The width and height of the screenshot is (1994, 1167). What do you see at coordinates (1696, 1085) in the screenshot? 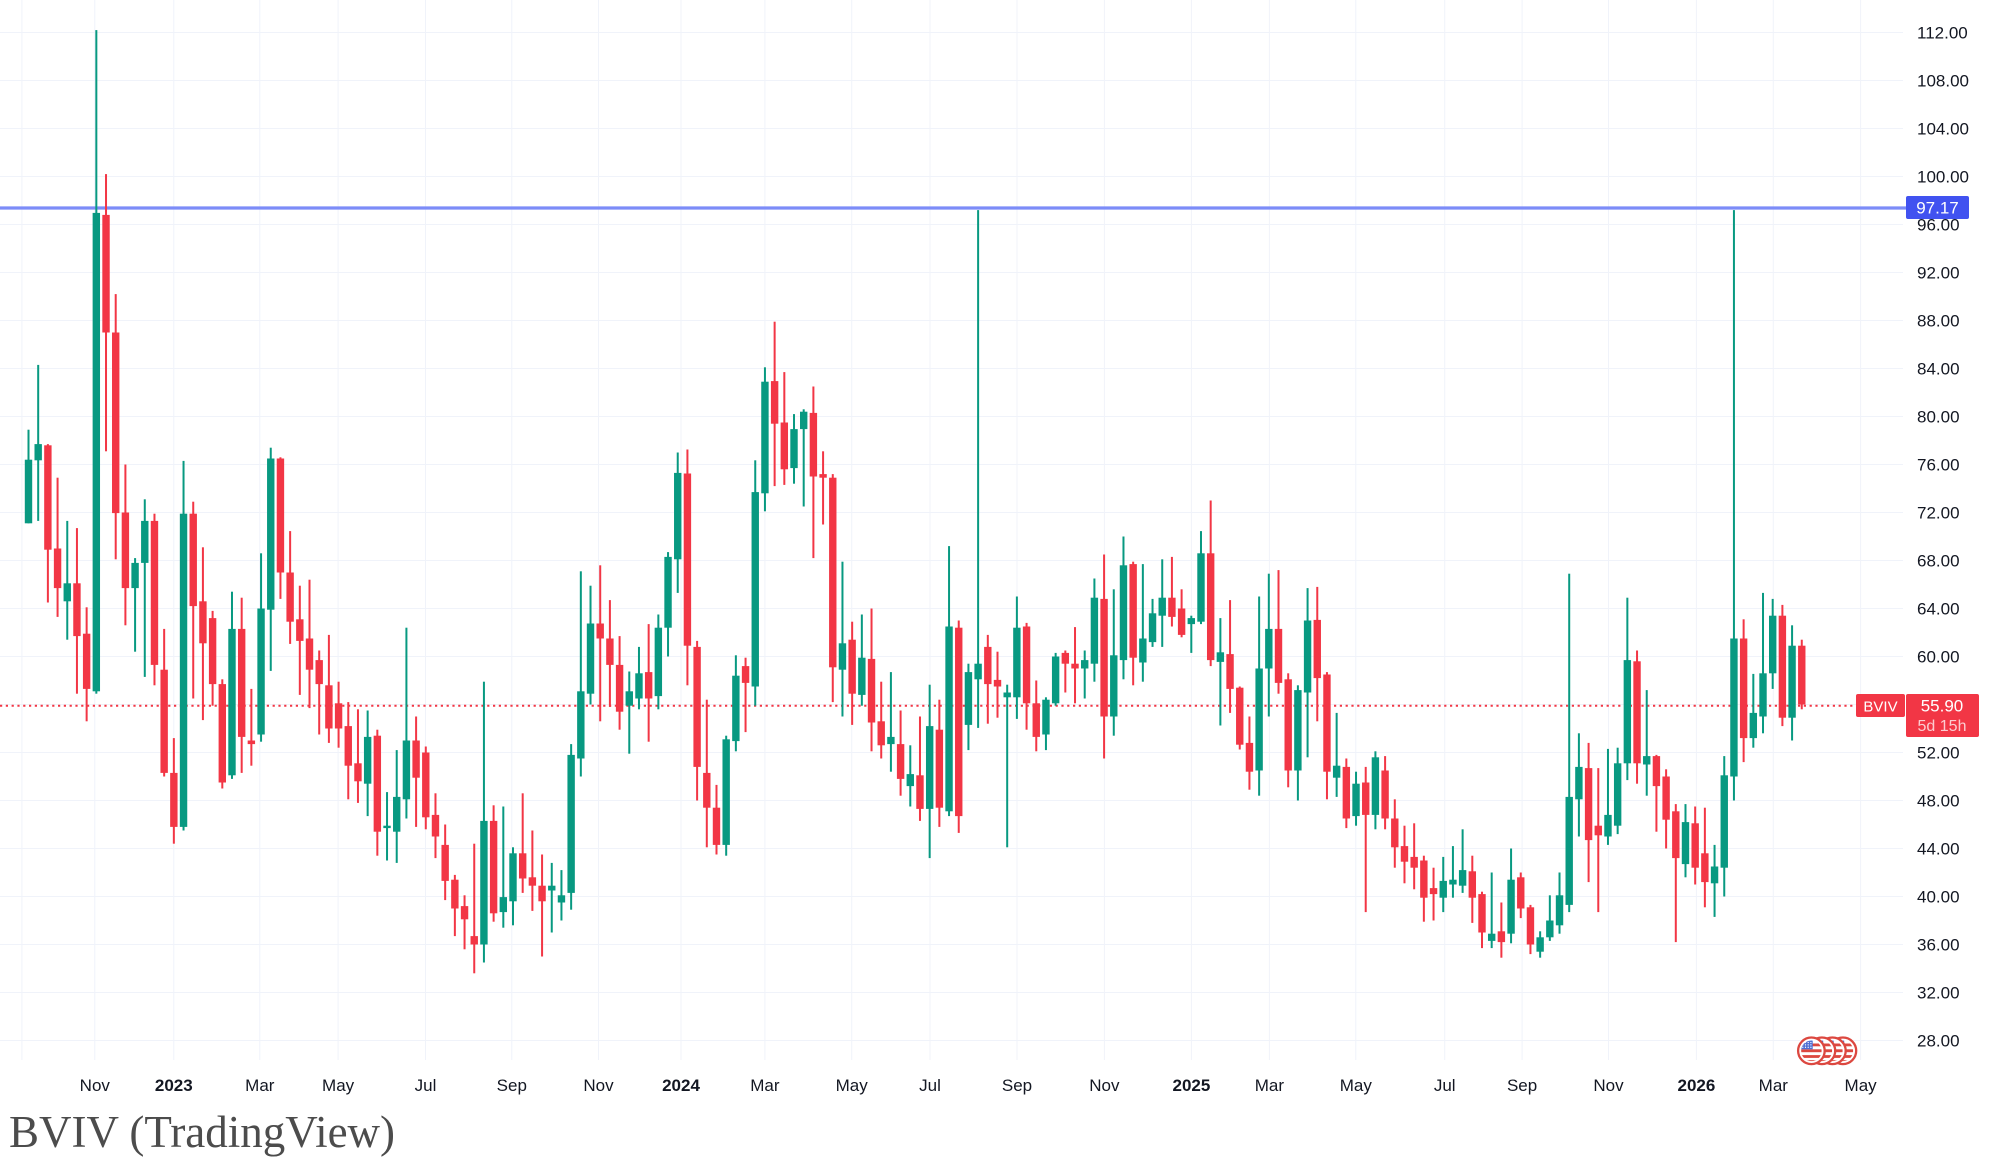
I see `svg-text: 2026` at bounding box center [1696, 1085].